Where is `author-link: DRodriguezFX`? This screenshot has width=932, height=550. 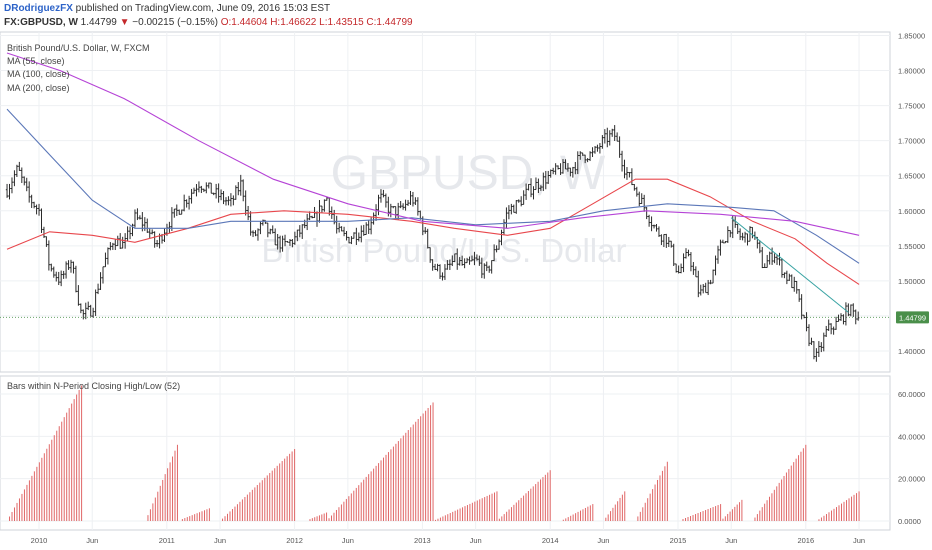 author-link: DRodriguezFX is located at coordinates (38, 8).